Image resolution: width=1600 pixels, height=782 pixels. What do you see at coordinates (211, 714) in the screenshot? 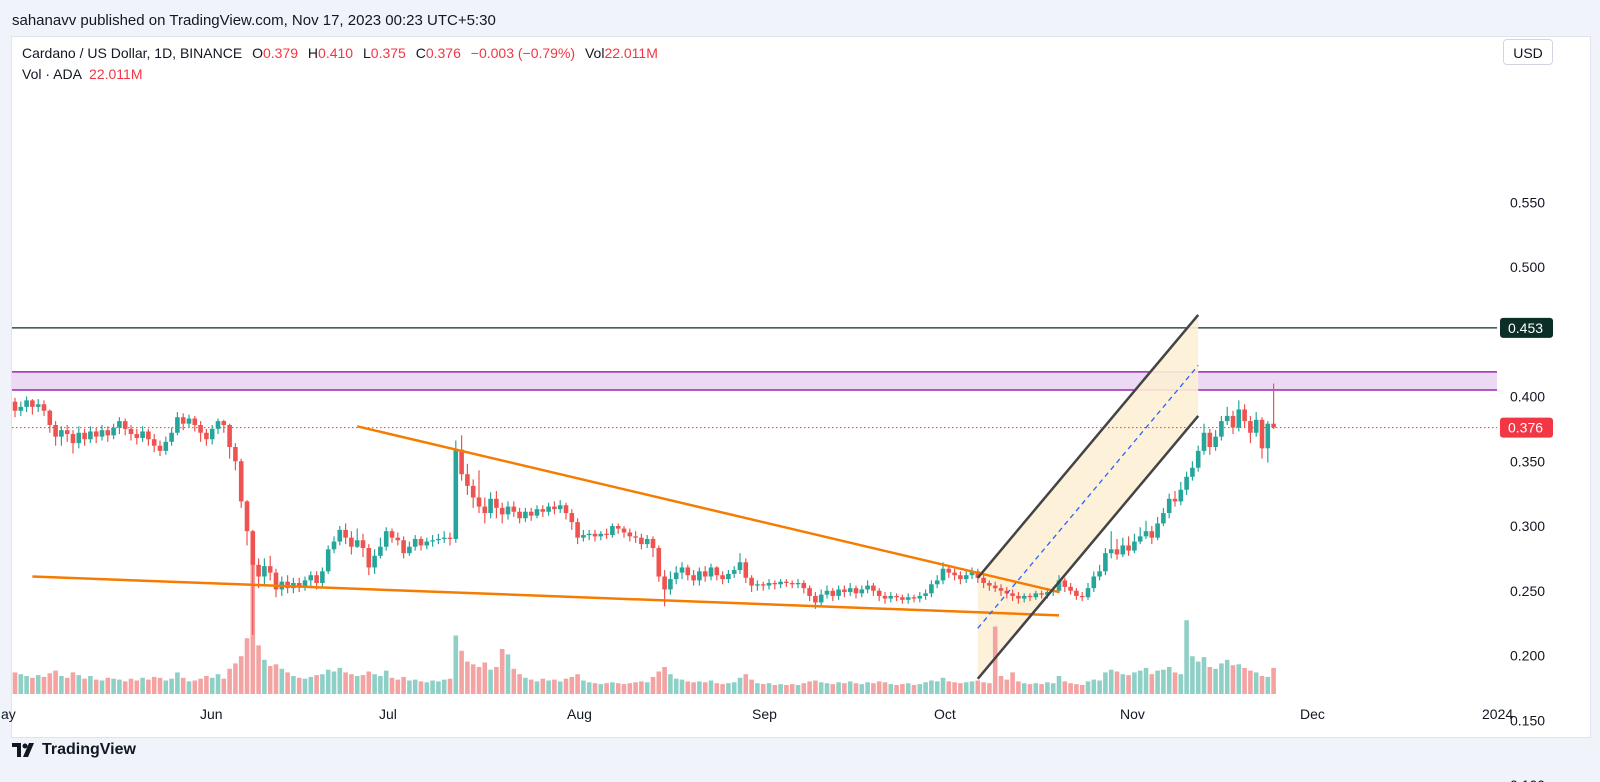
I see `x-tick-label: Jun` at bounding box center [211, 714].